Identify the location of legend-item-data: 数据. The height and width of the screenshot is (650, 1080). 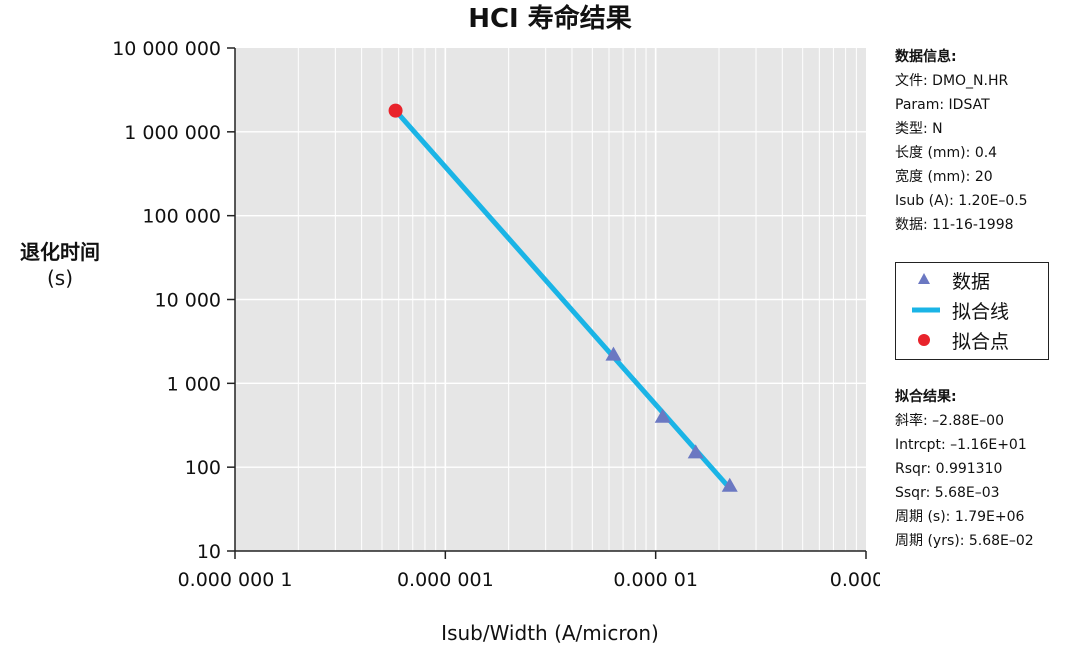
(971, 280).